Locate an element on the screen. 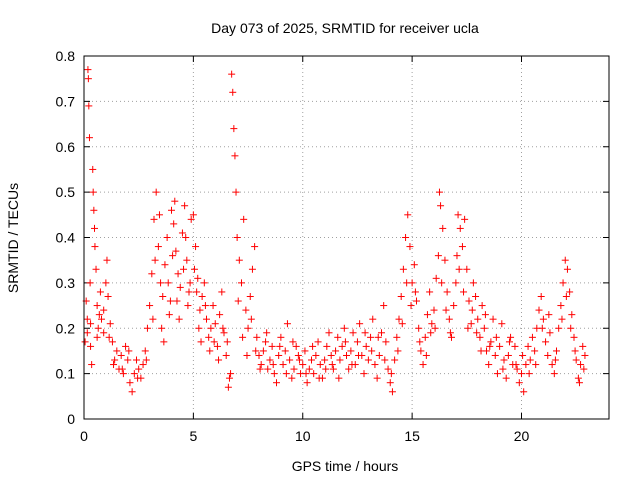 The height and width of the screenshot is (480, 640). y-tick-label: 0.1 is located at coordinates (66, 374).